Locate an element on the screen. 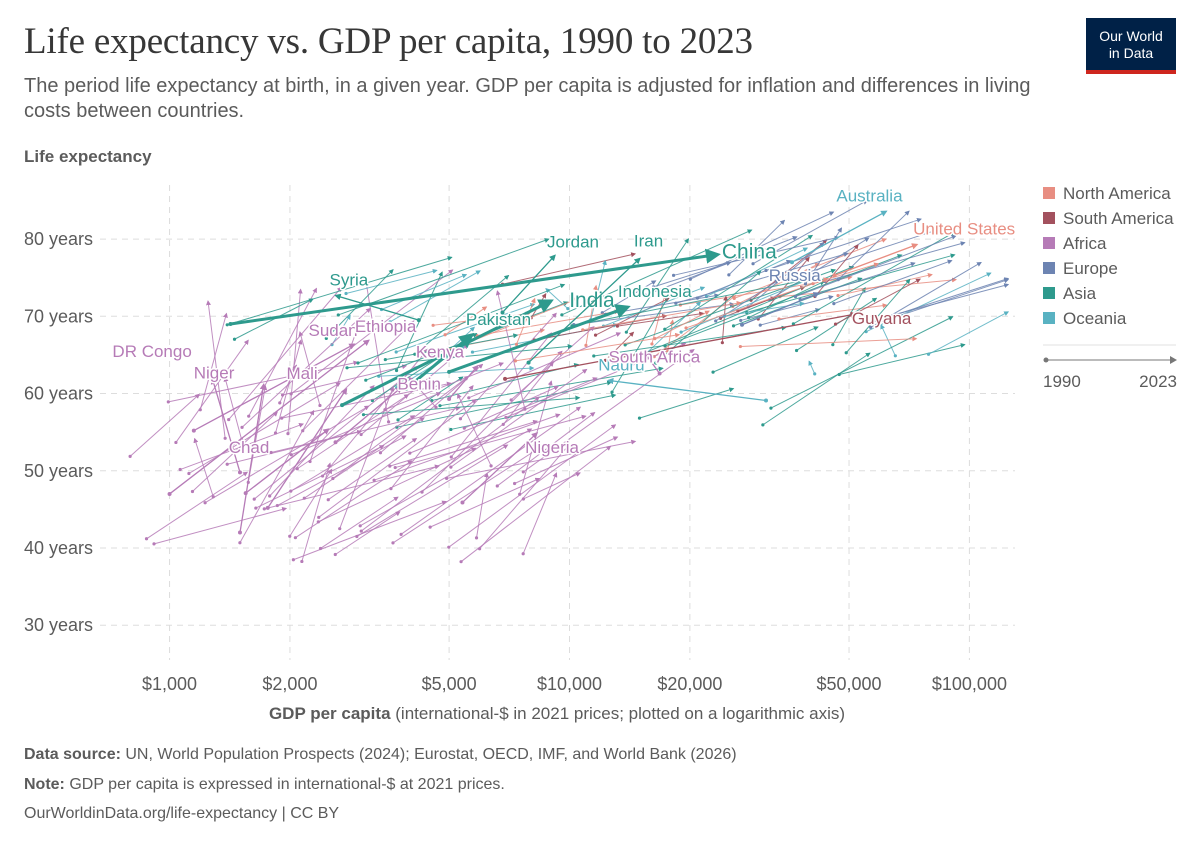 The height and width of the screenshot is (847, 1200). series-label: Iran is located at coordinates (648, 240).